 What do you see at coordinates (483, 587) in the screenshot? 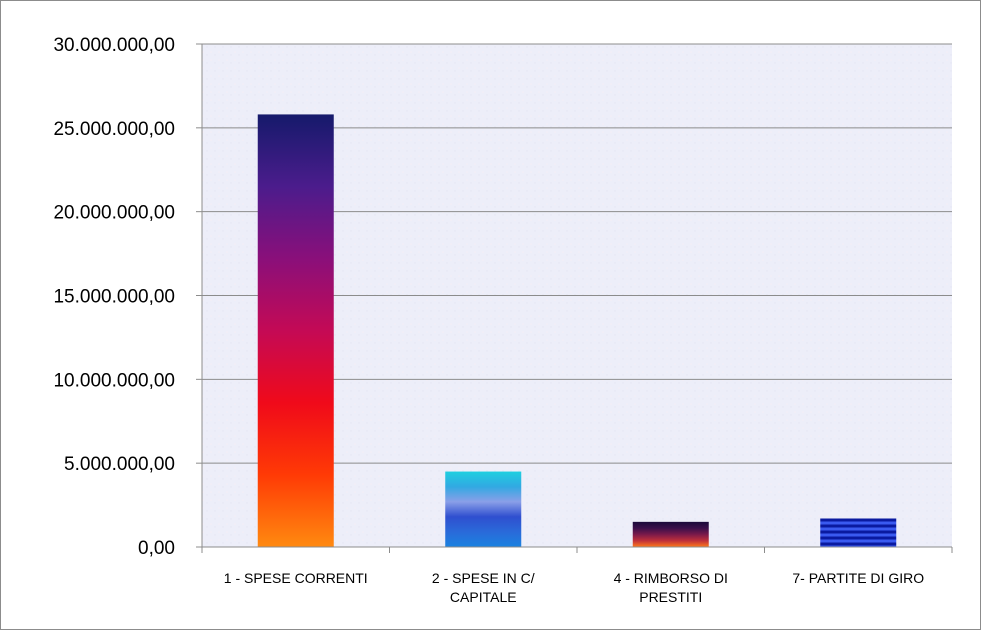
I see `x-category-label: 2 - SPESE IN C/CAPITALE` at bounding box center [483, 587].